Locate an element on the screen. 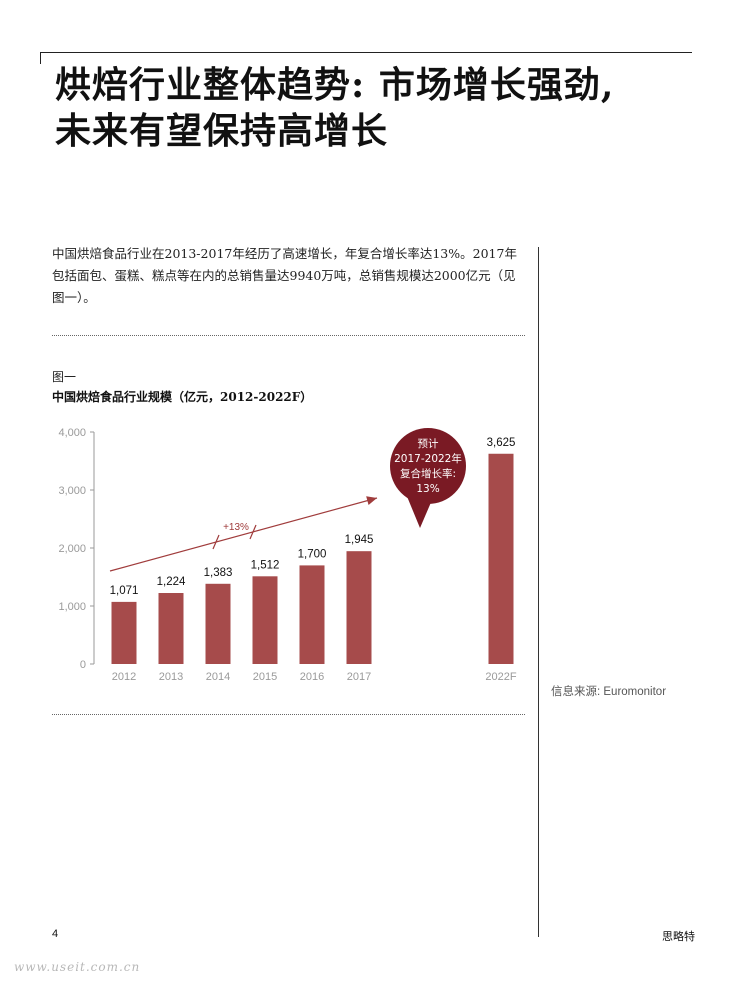 This screenshot has height=990, width=744. y-tick-label: 0 is located at coordinates (83, 665).